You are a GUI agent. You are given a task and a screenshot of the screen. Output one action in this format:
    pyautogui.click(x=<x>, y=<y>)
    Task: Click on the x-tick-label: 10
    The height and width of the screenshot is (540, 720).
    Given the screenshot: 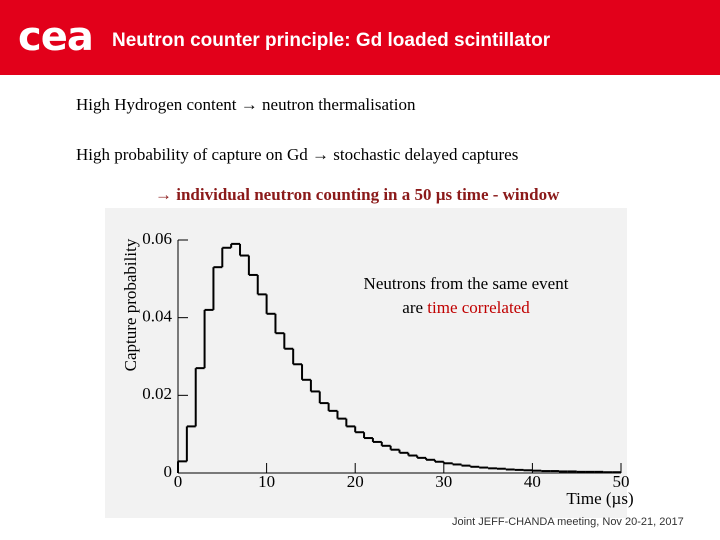 What is the action you would take?
    pyautogui.click(x=266, y=481)
    